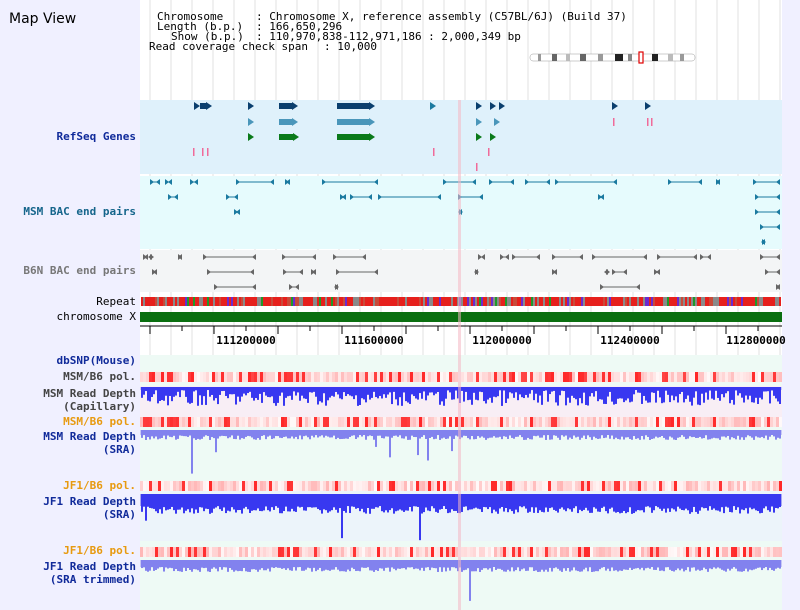  What do you see at coordinates (79, 270) in the screenshot?
I see `track-label-b6n-bac: B6N BAC end pairs` at bounding box center [79, 270].